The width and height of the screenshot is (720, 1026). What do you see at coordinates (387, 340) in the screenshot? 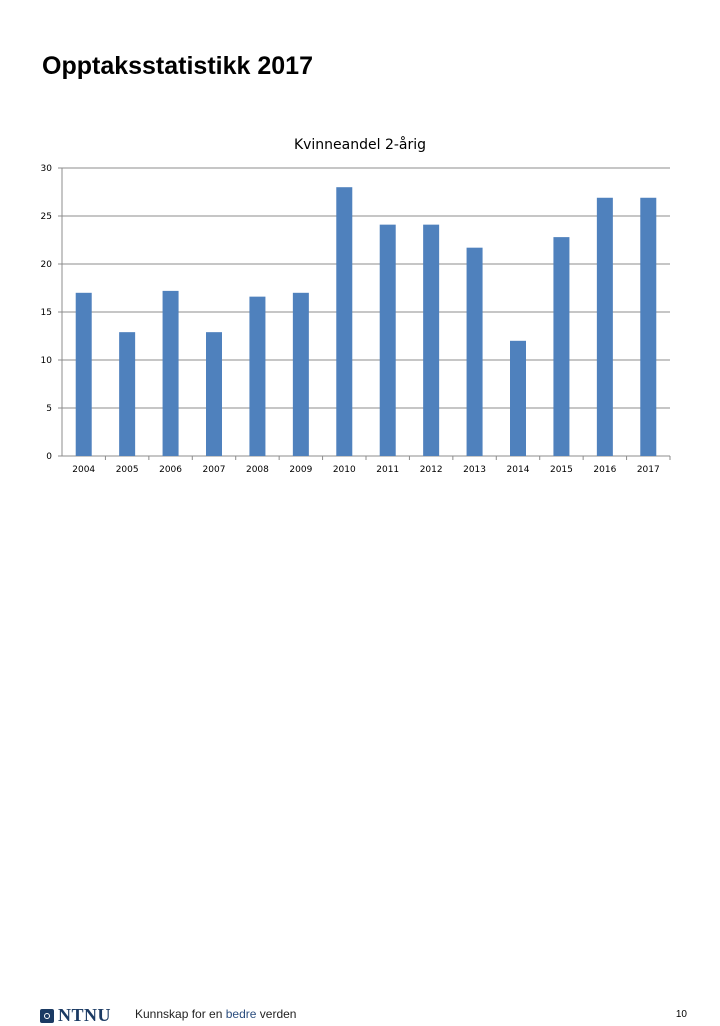
I see `bar-2011` at bounding box center [387, 340].